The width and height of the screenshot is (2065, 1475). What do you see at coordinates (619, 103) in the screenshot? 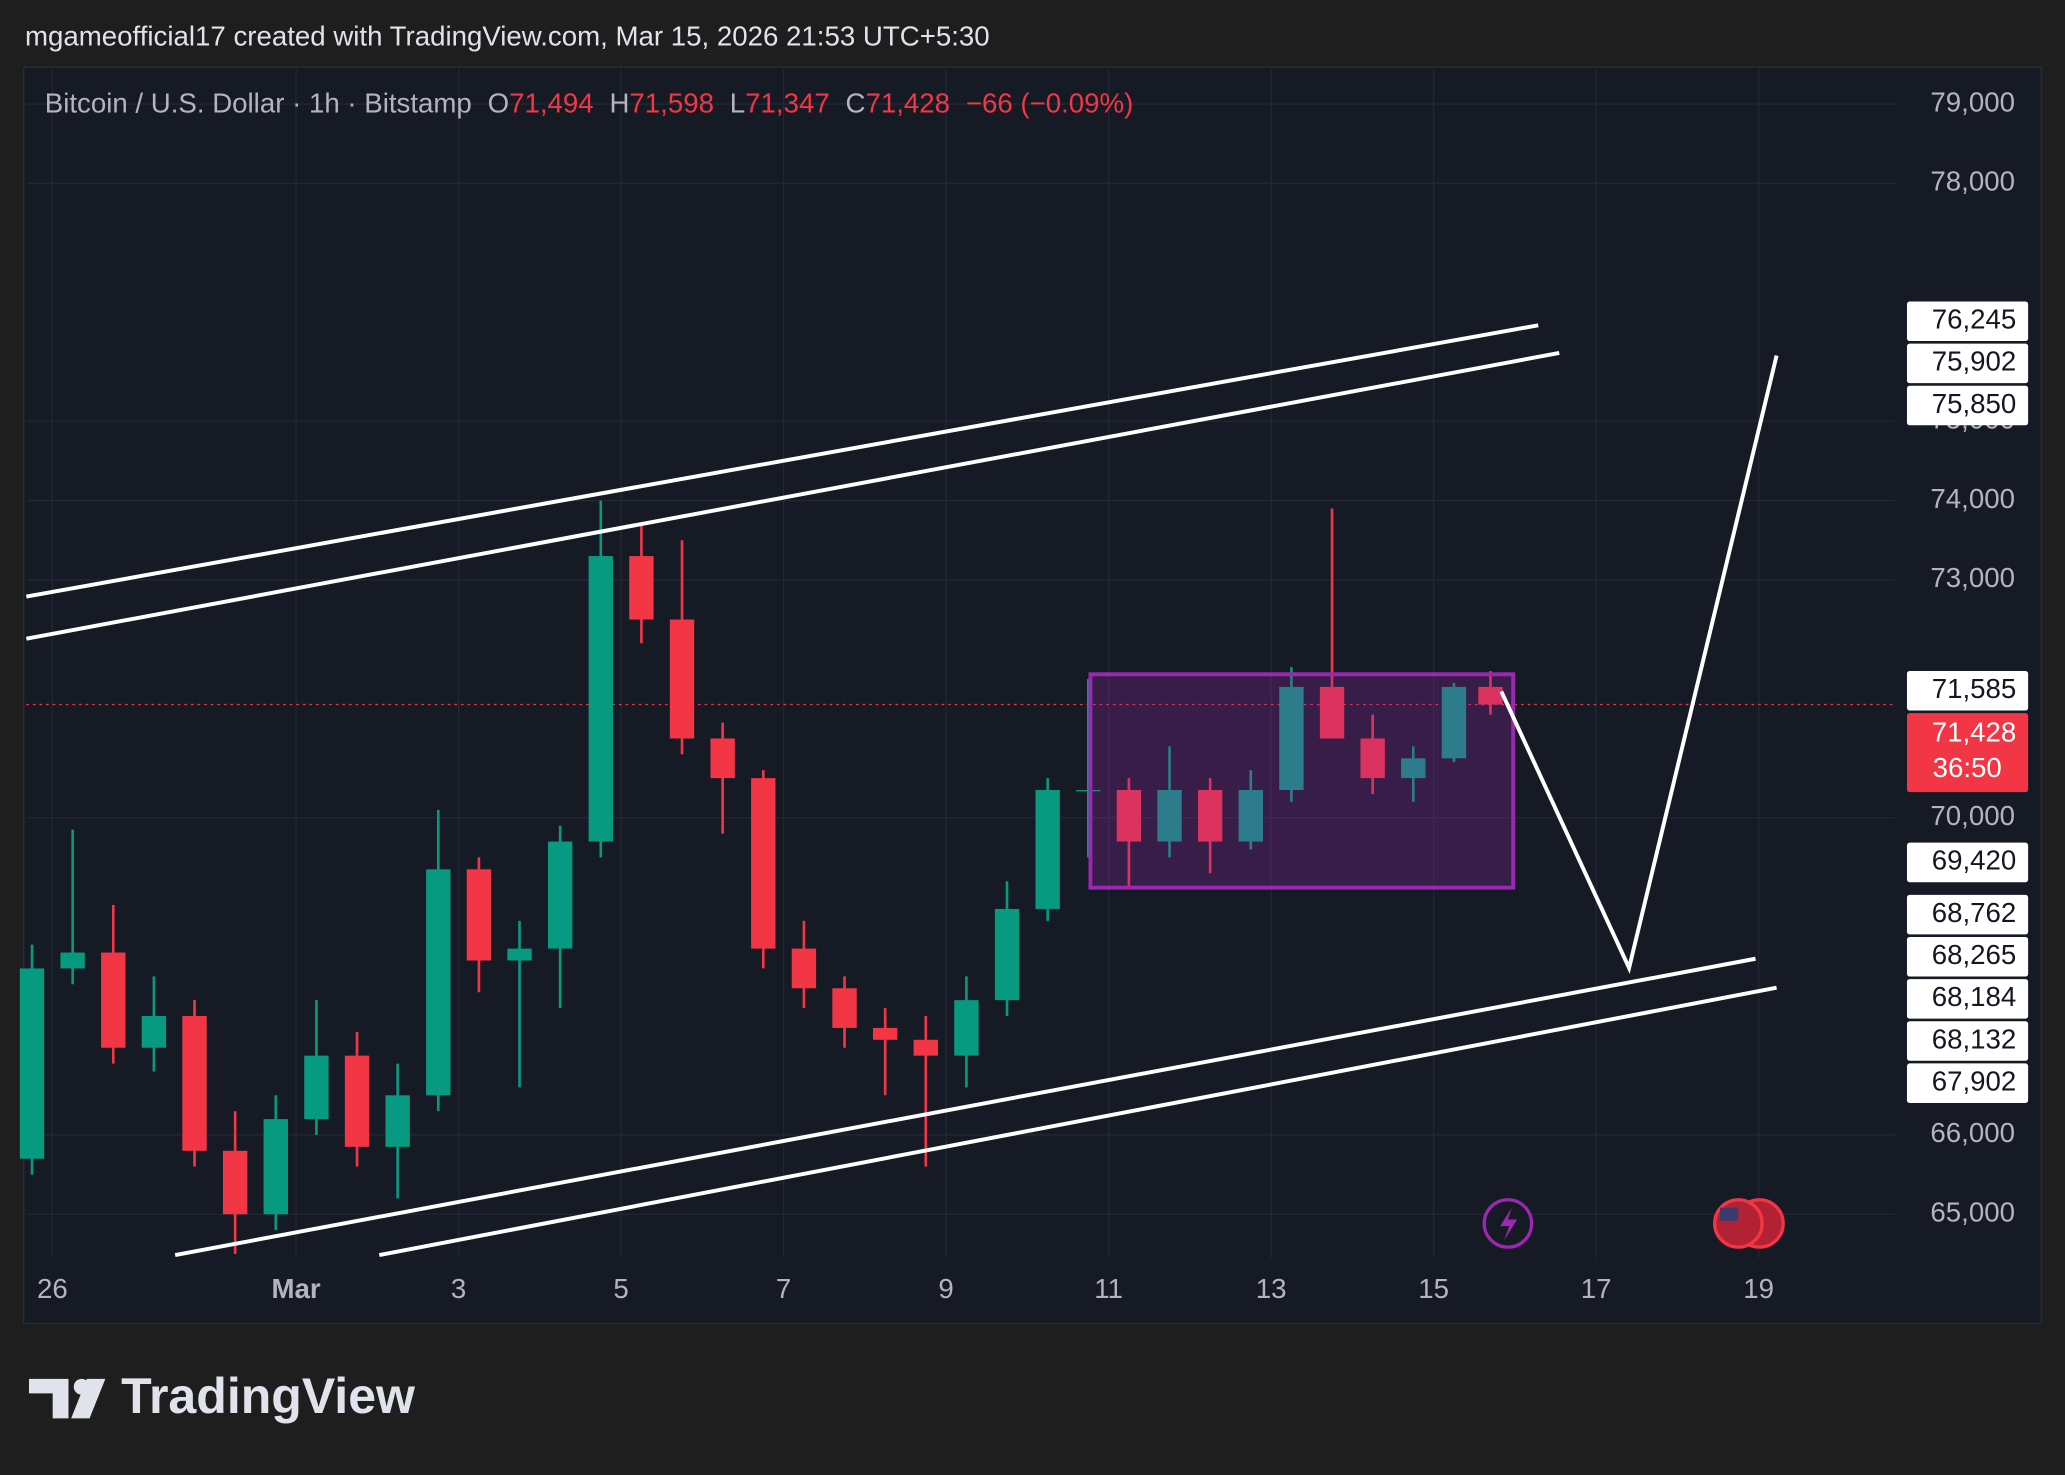
I see `ohlc-key: H` at bounding box center [619, 103].